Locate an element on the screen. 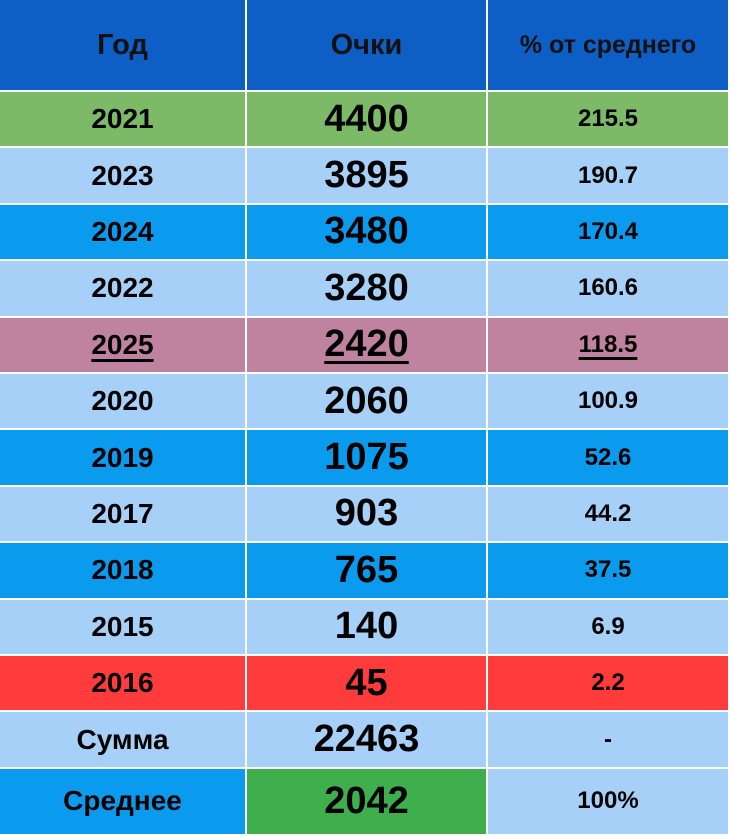 Image resolution: width=730 pixels, height=836 pixels. table-cell: 45 is located at coordinates (367, 684).